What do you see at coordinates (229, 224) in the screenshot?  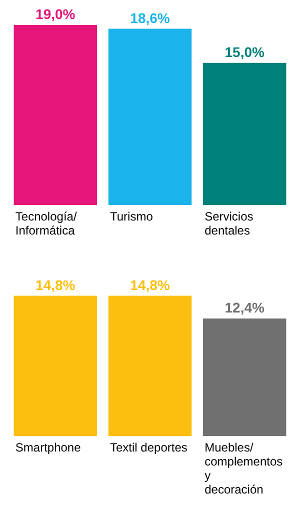 I see `x-tick-label: Servicios dentales` at bounding box center [229, 224].